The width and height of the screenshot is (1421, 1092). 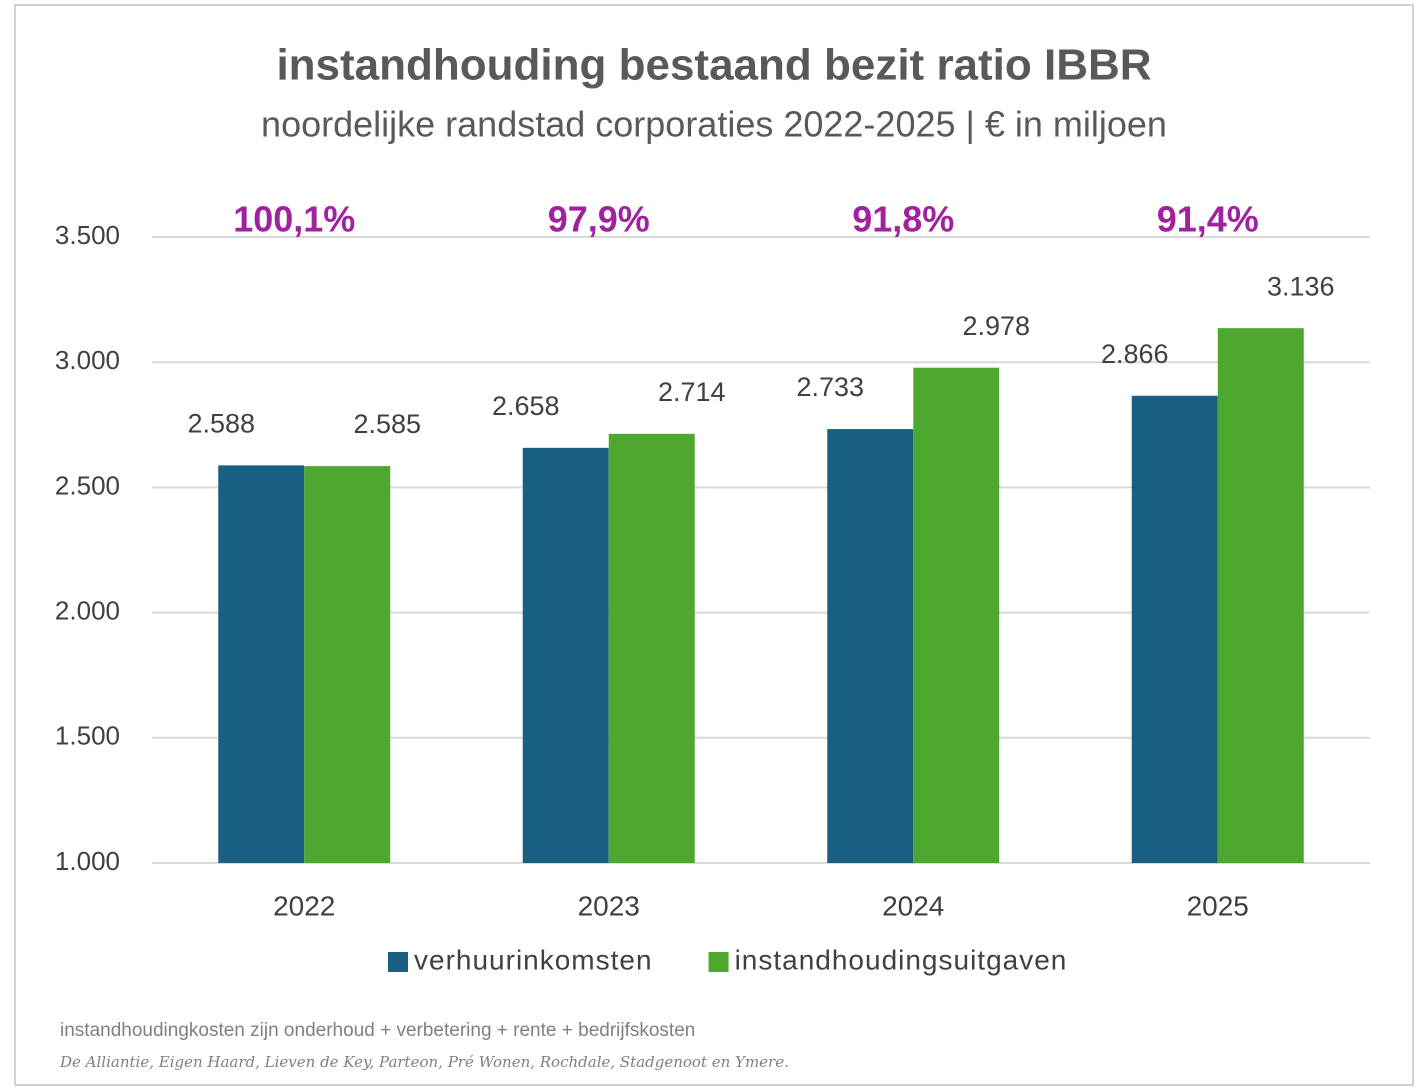 I want to click on y-tick-label: 3.000, so click(x=87, y=360).